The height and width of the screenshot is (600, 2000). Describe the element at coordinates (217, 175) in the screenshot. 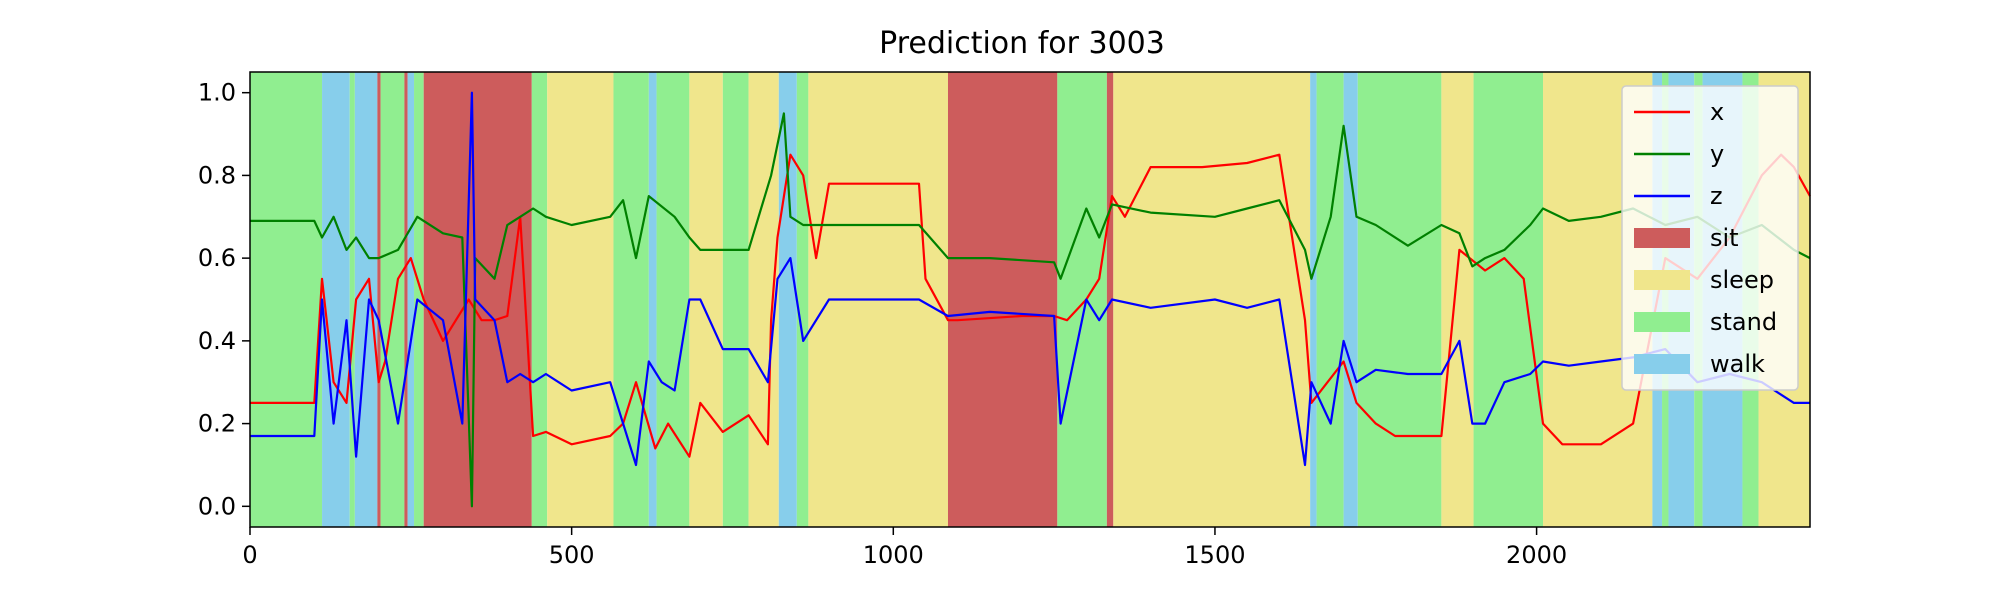

I see `y-tick-label: 0.8` at that location.